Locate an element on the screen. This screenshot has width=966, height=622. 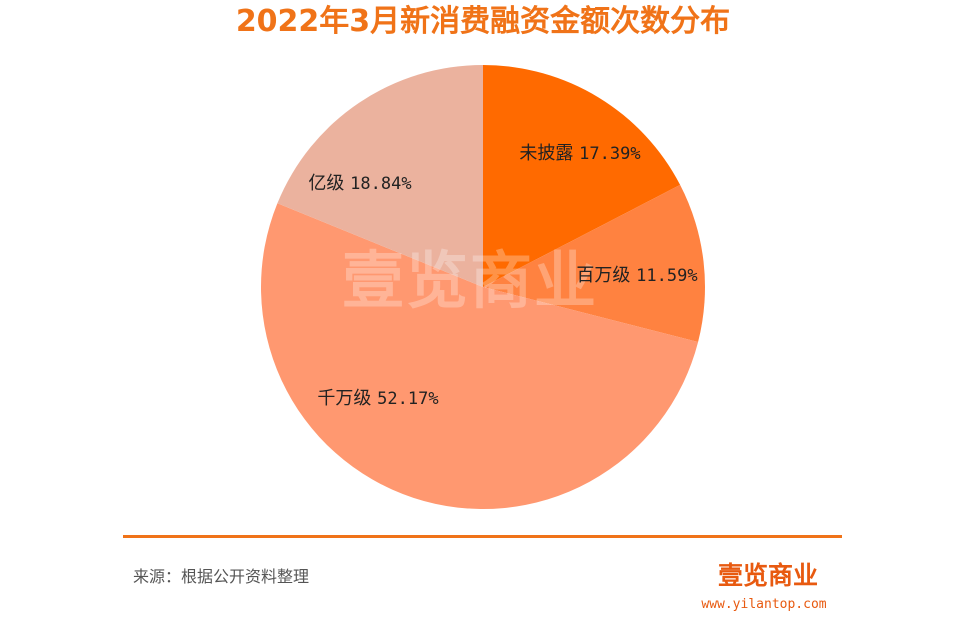
slice-label-name: 百万级 is located at coordinates (606, 275).